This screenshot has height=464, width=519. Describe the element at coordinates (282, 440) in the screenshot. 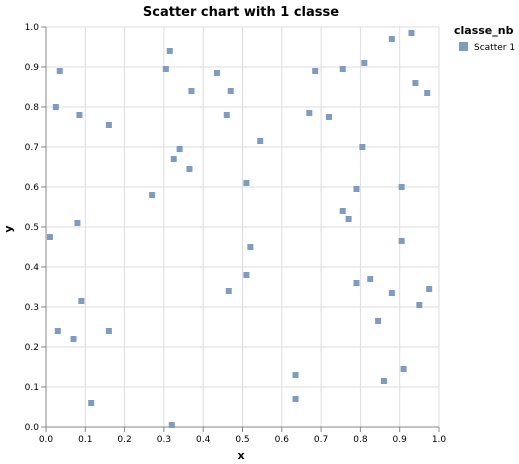

I see `x-tick-label: 0.6` at that location.